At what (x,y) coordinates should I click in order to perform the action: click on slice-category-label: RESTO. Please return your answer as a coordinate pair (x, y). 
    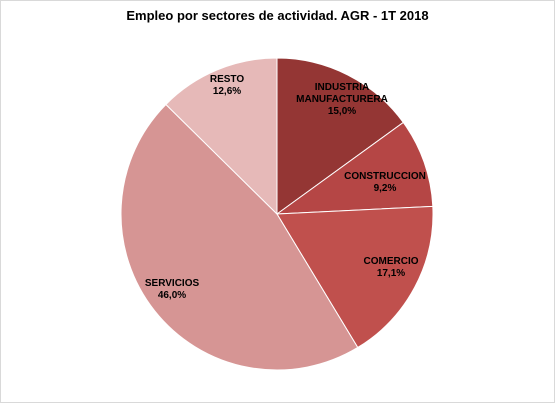
    Looking at the image, I should click on (227, 79).